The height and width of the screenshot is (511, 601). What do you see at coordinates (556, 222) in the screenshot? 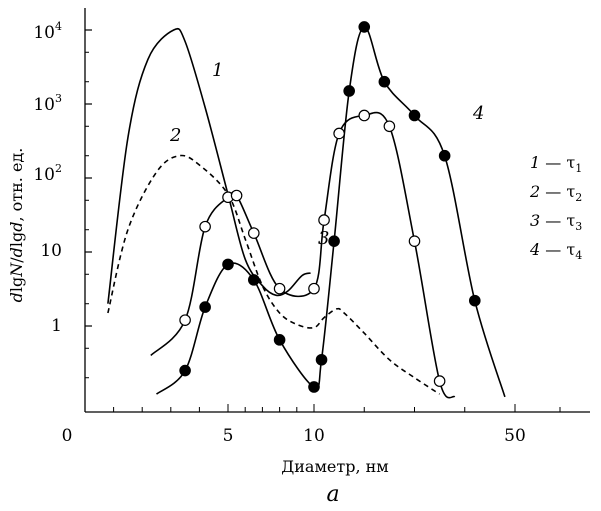
I see `legend-entry-3: 3 — τ3` at bounding box center [556, 222].